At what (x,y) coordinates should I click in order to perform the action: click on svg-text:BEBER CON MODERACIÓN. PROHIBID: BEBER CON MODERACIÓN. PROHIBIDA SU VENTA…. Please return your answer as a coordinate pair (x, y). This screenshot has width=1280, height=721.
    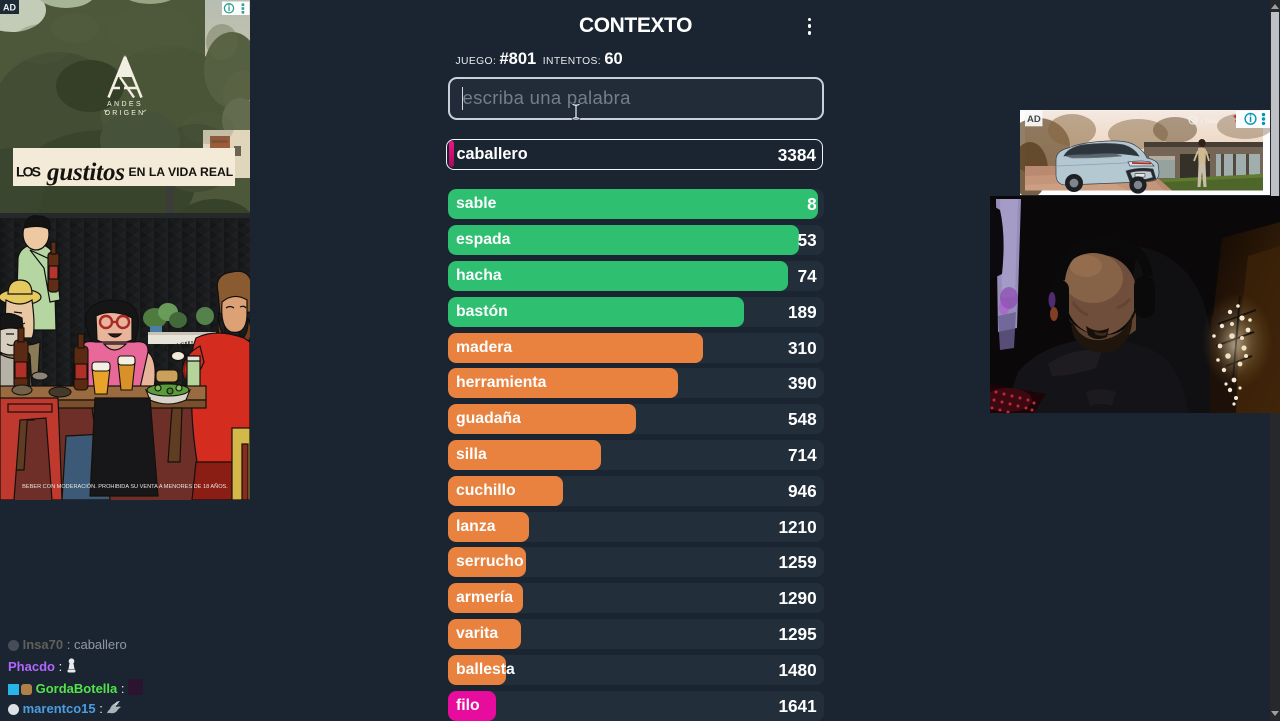
    Looking at the image, I should click on (125, 486).